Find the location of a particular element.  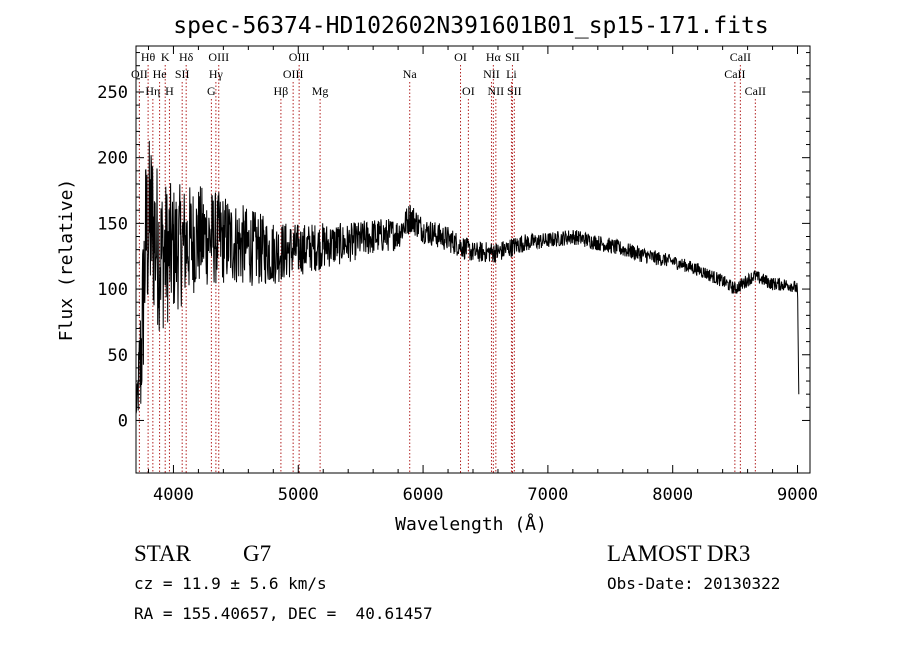

x-tick-label: 7000 is located at coordinates (547, 495).